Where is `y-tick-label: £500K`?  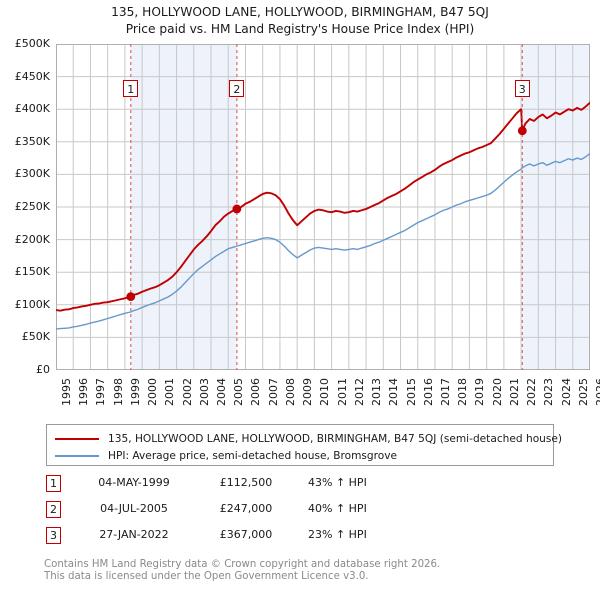 y-tick-label: £500K is located at coordinates (32, 43).